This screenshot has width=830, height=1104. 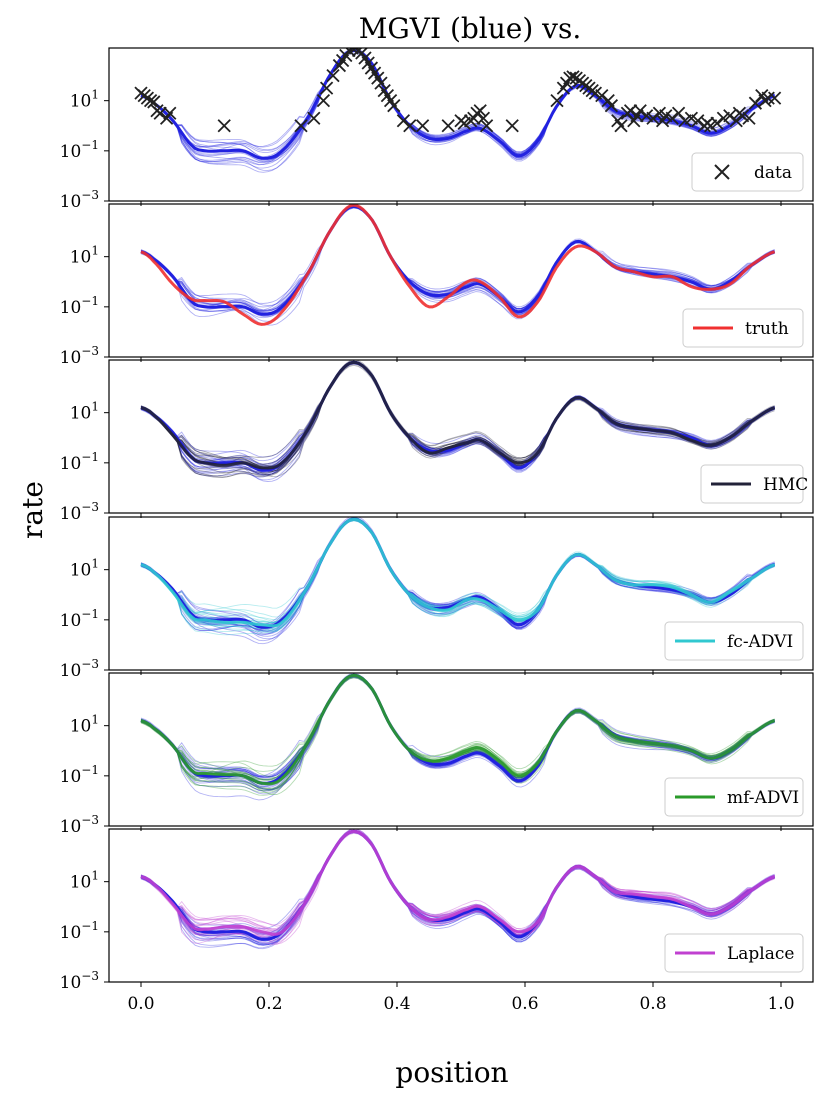 I want to click on mf_advi-mean-line, so click(x=458, y=729).